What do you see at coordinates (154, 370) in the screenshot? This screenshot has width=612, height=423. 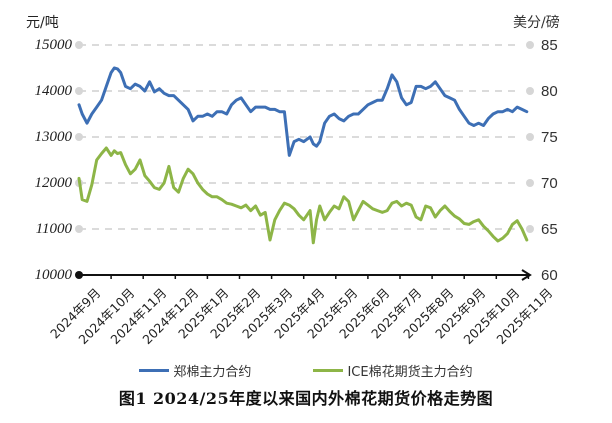 I see `legend-swatch-blue` at bounding box center [154, 370].